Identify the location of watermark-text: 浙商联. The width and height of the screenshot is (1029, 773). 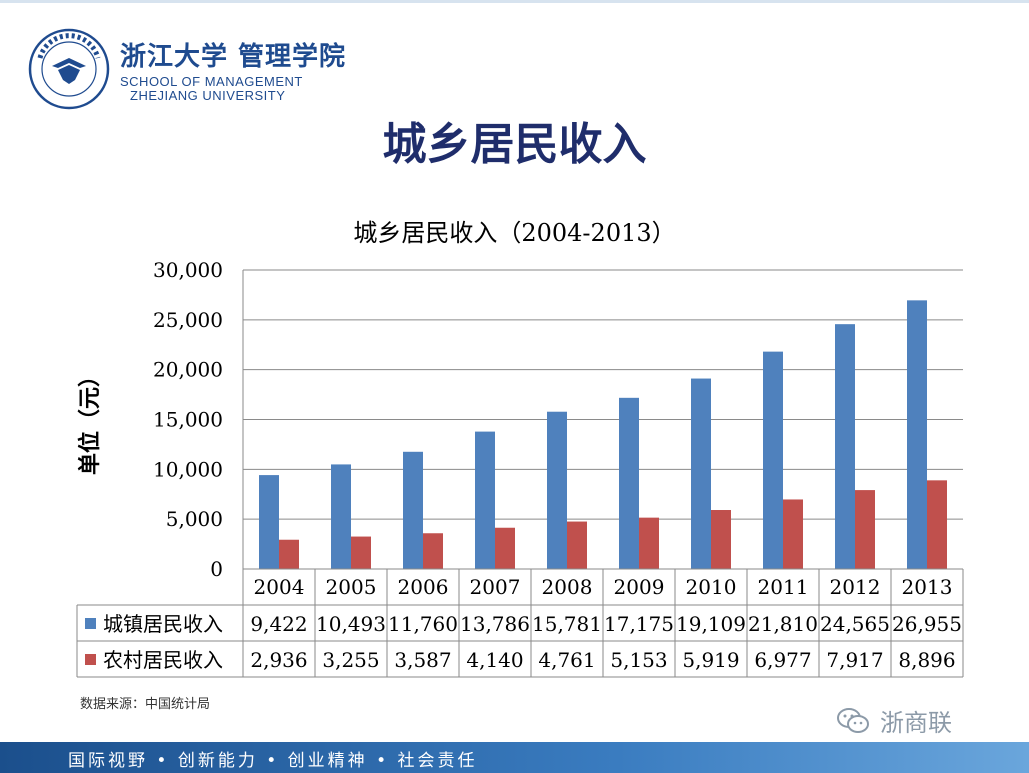
(916, 723).